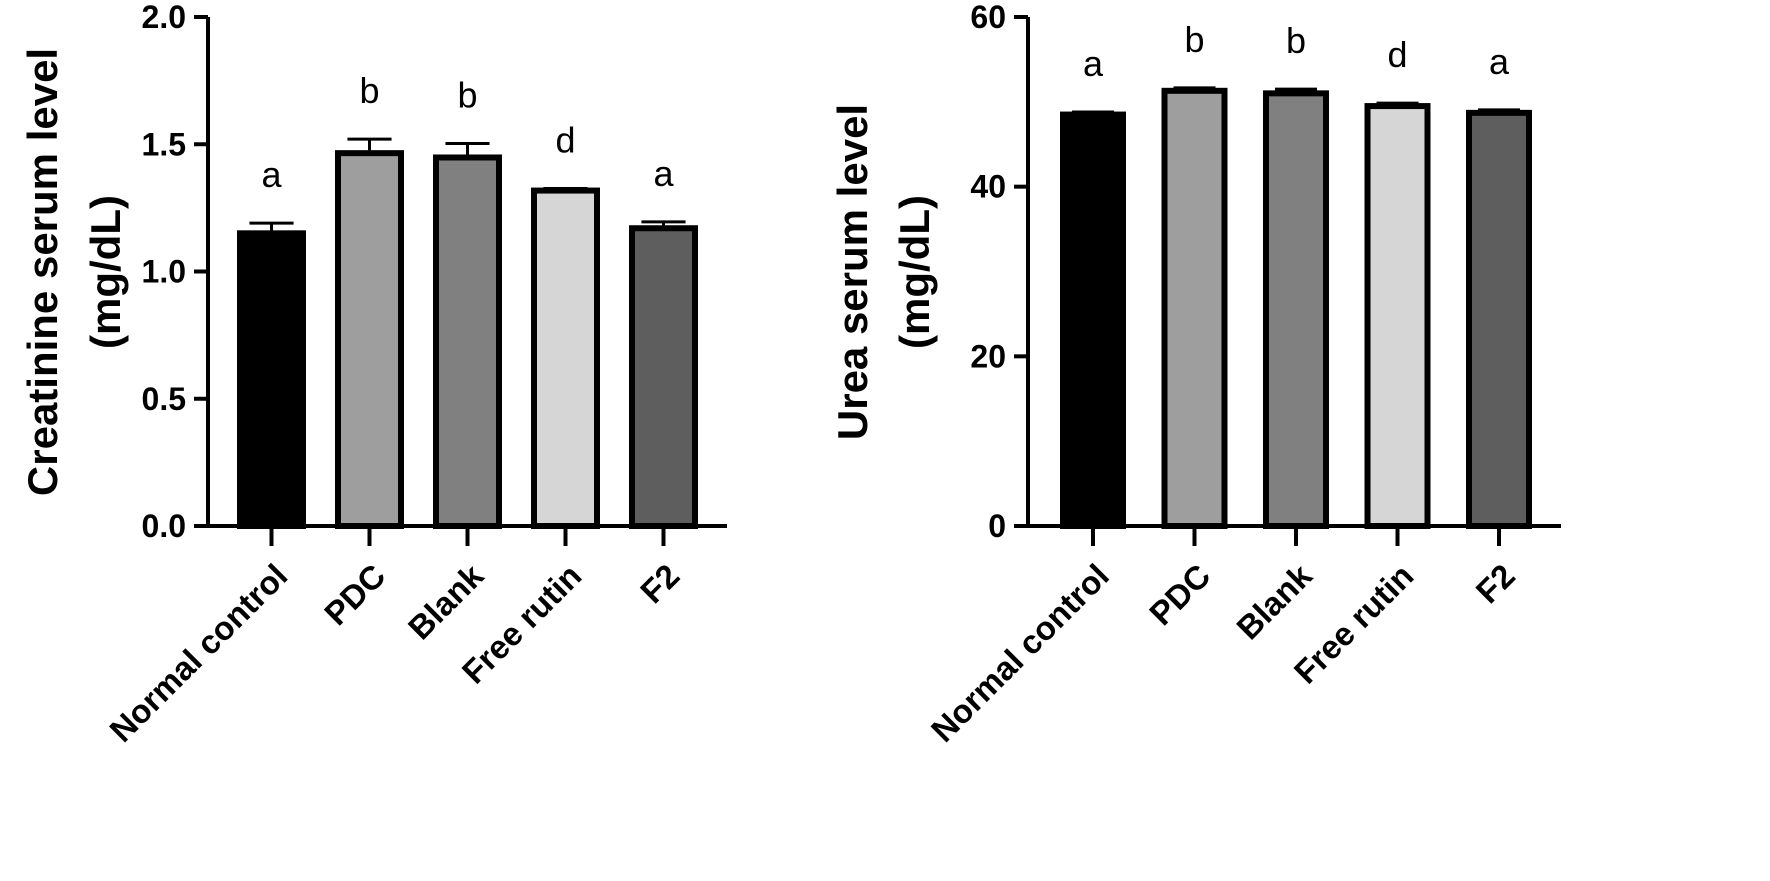 This screenshot has width=1770, height=881. Describe the element at coordinates (164, 17) in the screenshot. I see `y-tick-label: 2.0` at that location.